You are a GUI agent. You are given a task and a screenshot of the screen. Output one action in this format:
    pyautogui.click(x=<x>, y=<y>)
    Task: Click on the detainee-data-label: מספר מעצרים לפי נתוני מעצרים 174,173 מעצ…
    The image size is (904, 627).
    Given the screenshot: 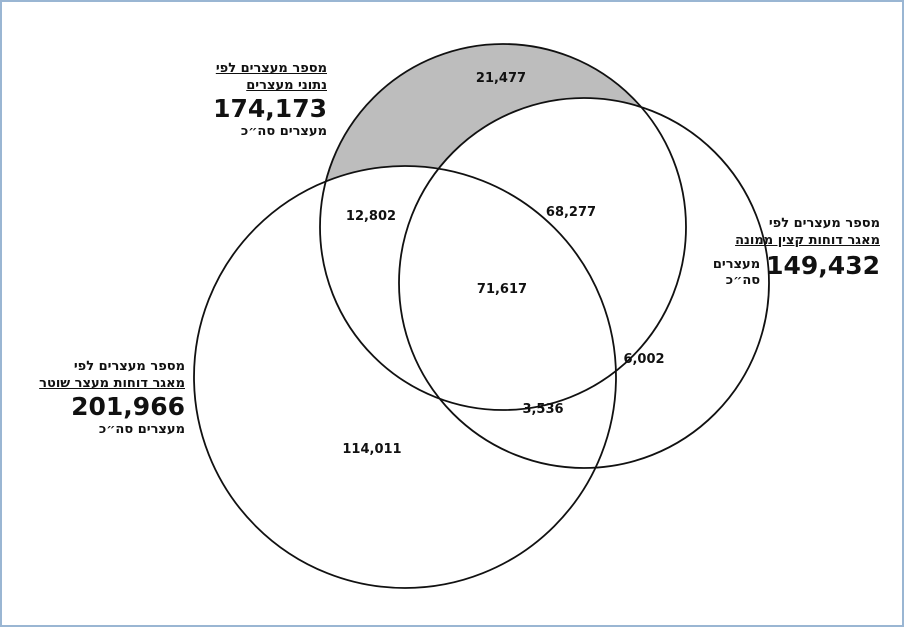 What is the action you would take?
    pyautogui.click(x=248, y=100)
    